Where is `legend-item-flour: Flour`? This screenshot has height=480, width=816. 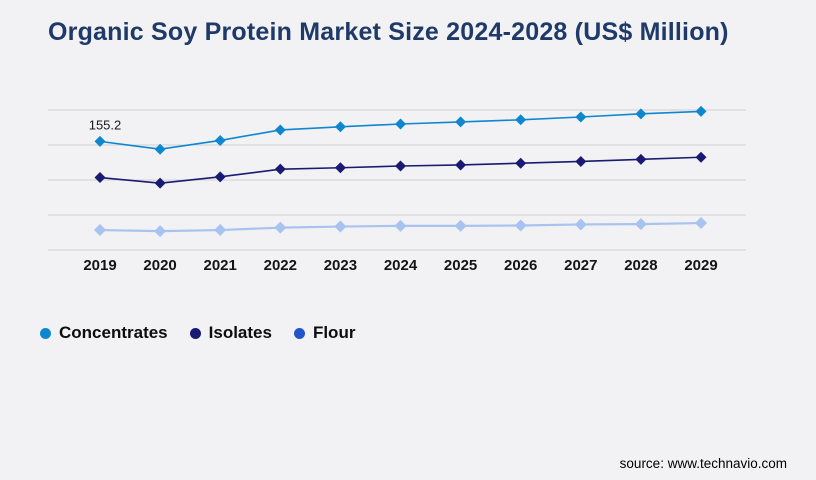 legend-item-flour: Flour is located at coordinates (324, 333).